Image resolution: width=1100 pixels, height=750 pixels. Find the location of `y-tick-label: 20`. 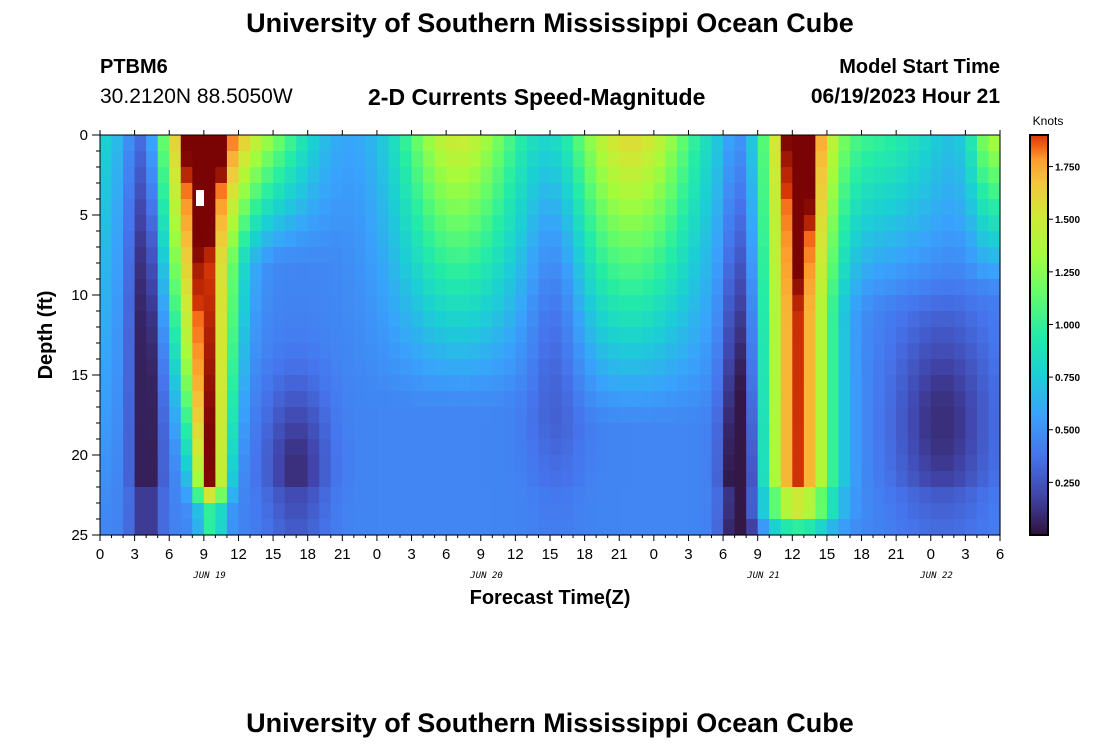

y-tick-label: 20 is located at coordinates (79, 455).